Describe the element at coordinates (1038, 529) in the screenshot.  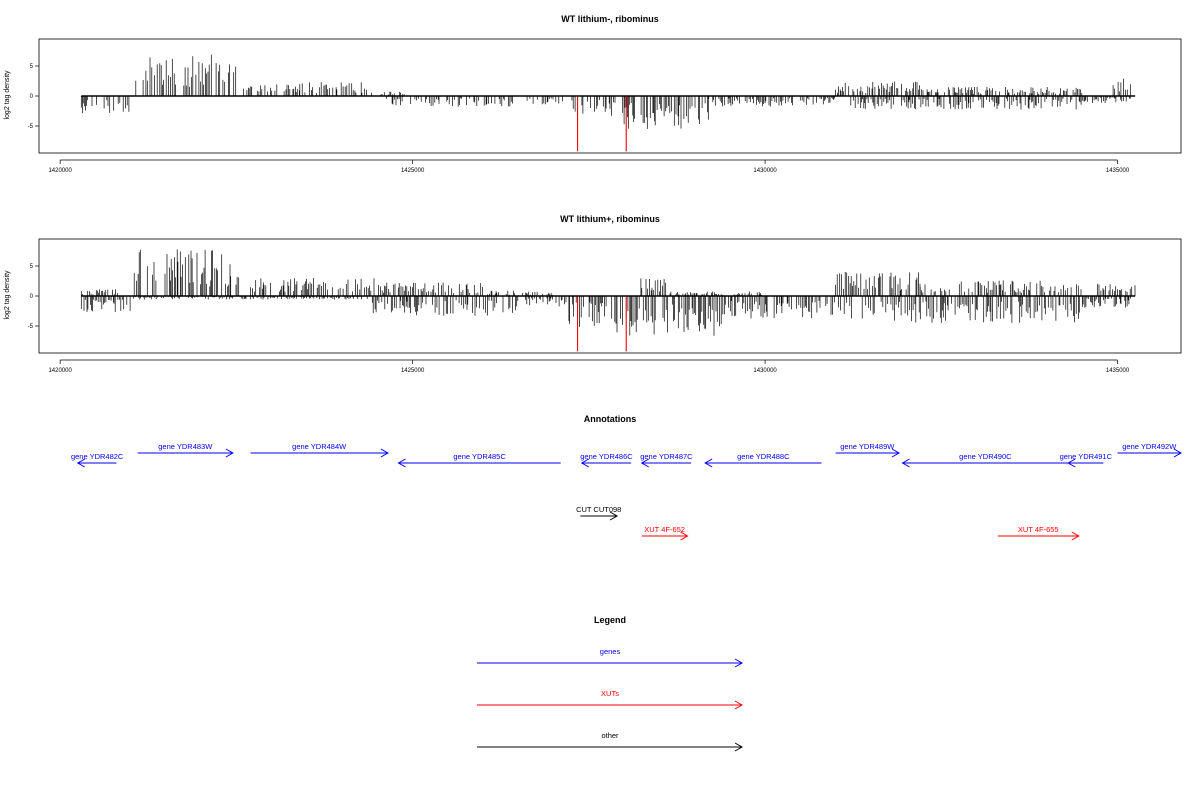
I see `xut-label: XUT 4F-655` at that location.